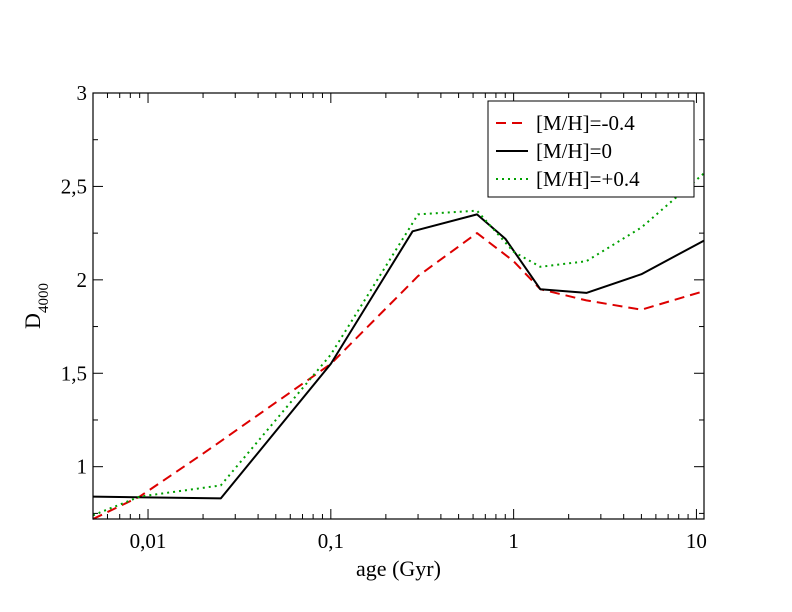 This screenshot has height=612, width=792. Describe the element at coordinates (574, 151) in the screenshot. I see `legend-label-2: [M/H]=0` at that location.